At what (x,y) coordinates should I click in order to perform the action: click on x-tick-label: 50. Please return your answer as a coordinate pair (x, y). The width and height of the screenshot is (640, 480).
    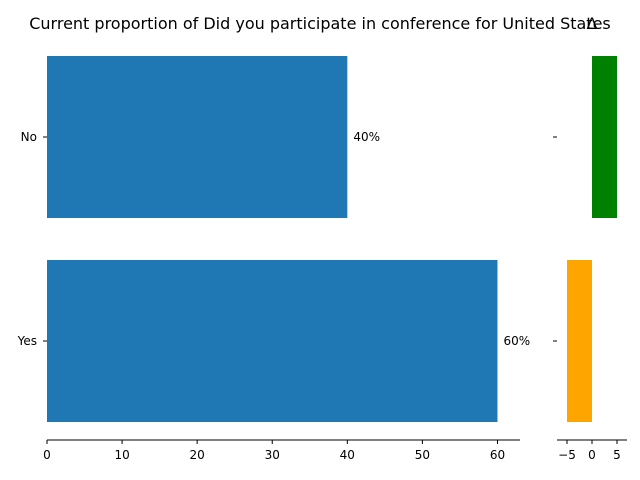
    Looking at the image, I should click on (422, 455).